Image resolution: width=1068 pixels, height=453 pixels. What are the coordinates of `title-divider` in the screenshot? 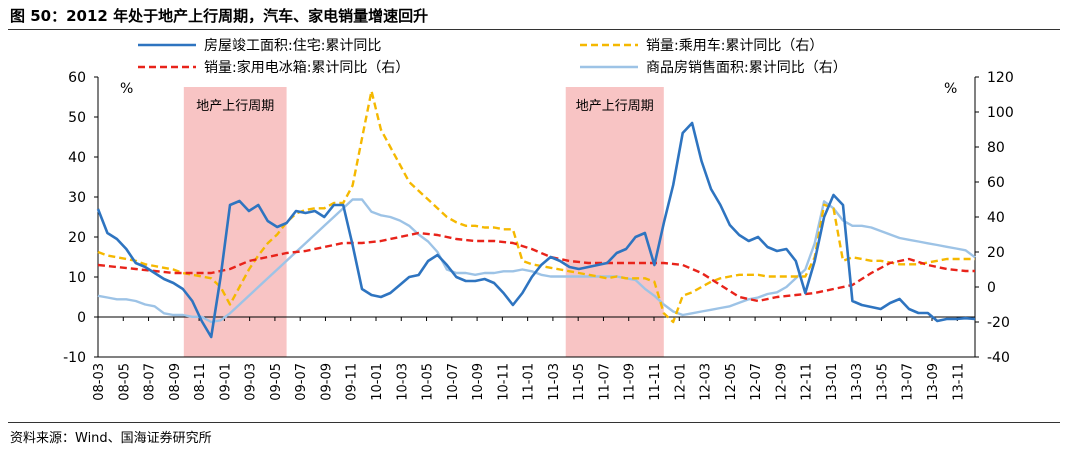 It's located at (534, 29).